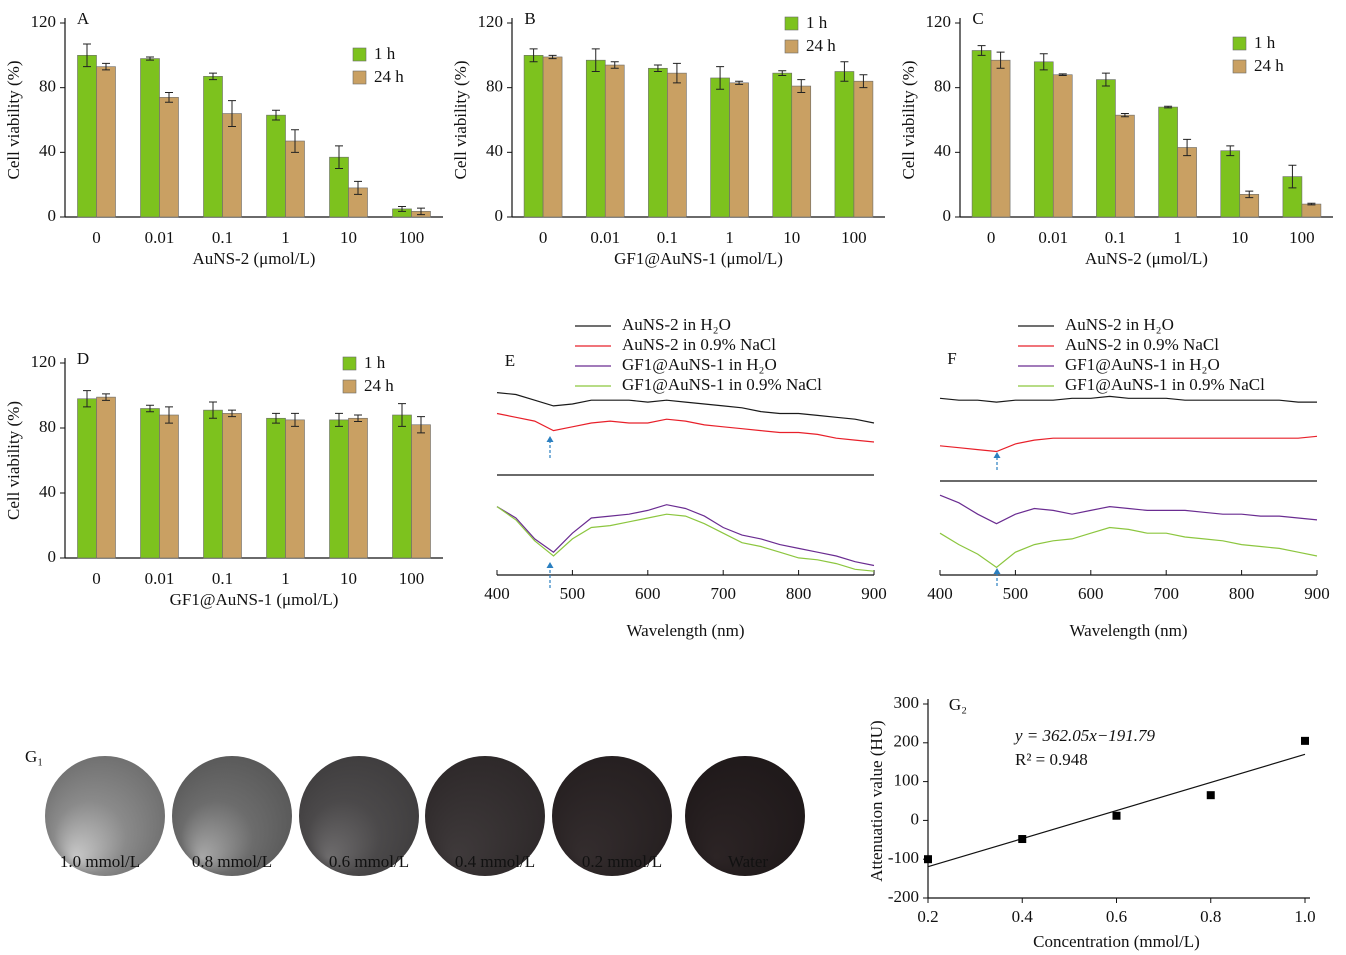  Describe the element at coordinates (83, 18) in the screenshot. I see `panel-label: A` at that location.